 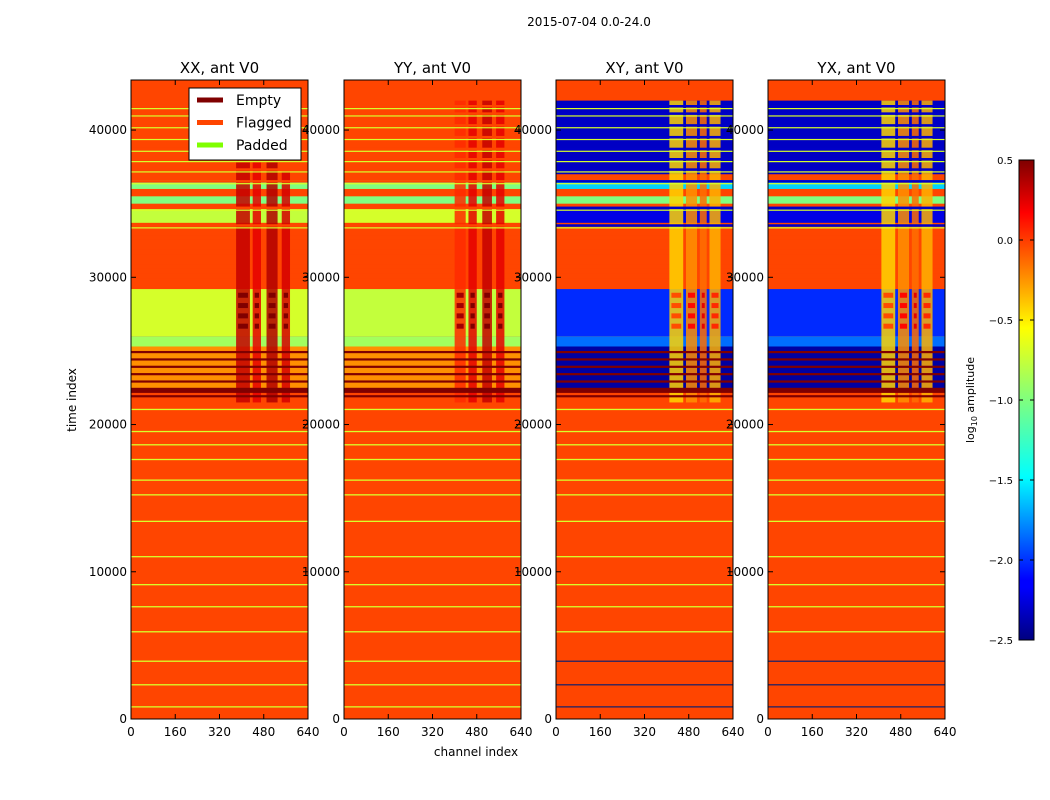 I want to click on y-tick-label: 10000, so click(x=108, y=572).